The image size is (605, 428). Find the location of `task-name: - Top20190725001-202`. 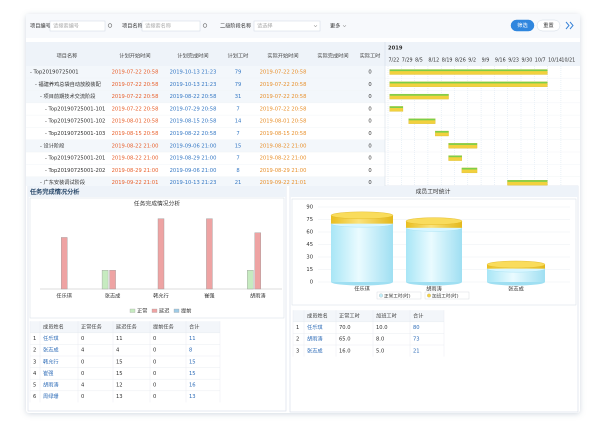

task-name: - Top20190725001-202 is located at coordinates (75, 171).